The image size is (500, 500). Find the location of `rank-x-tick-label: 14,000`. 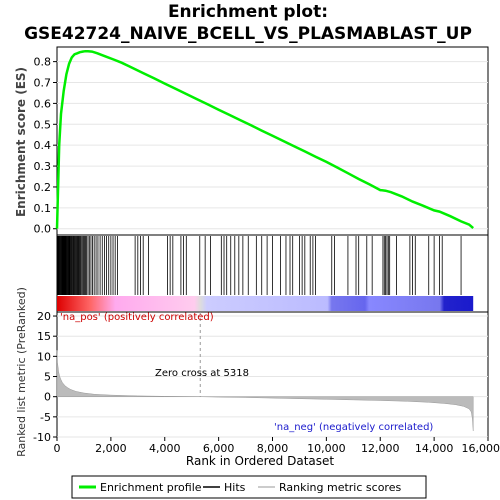

rank-x-tick-label: 14,000 is located at coordinates (434, 448).